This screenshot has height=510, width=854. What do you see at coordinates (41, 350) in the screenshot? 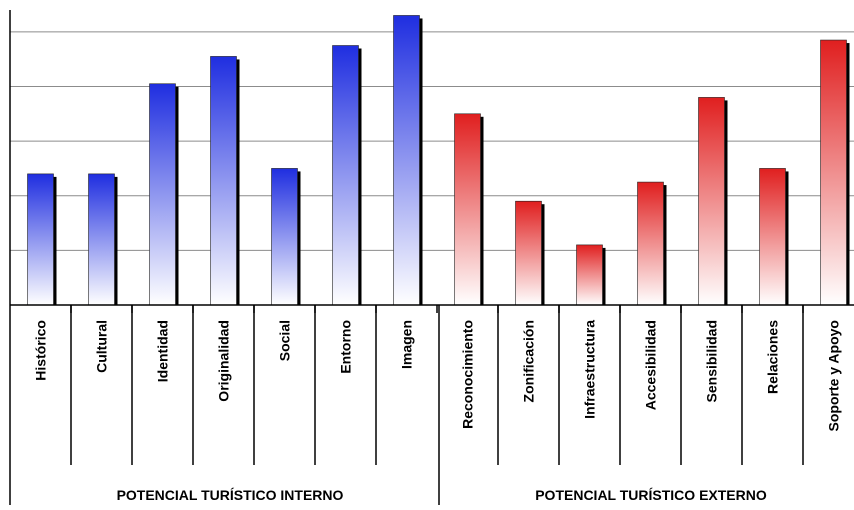
I see `category-label: Histórico` at bounding box center [41, 350].